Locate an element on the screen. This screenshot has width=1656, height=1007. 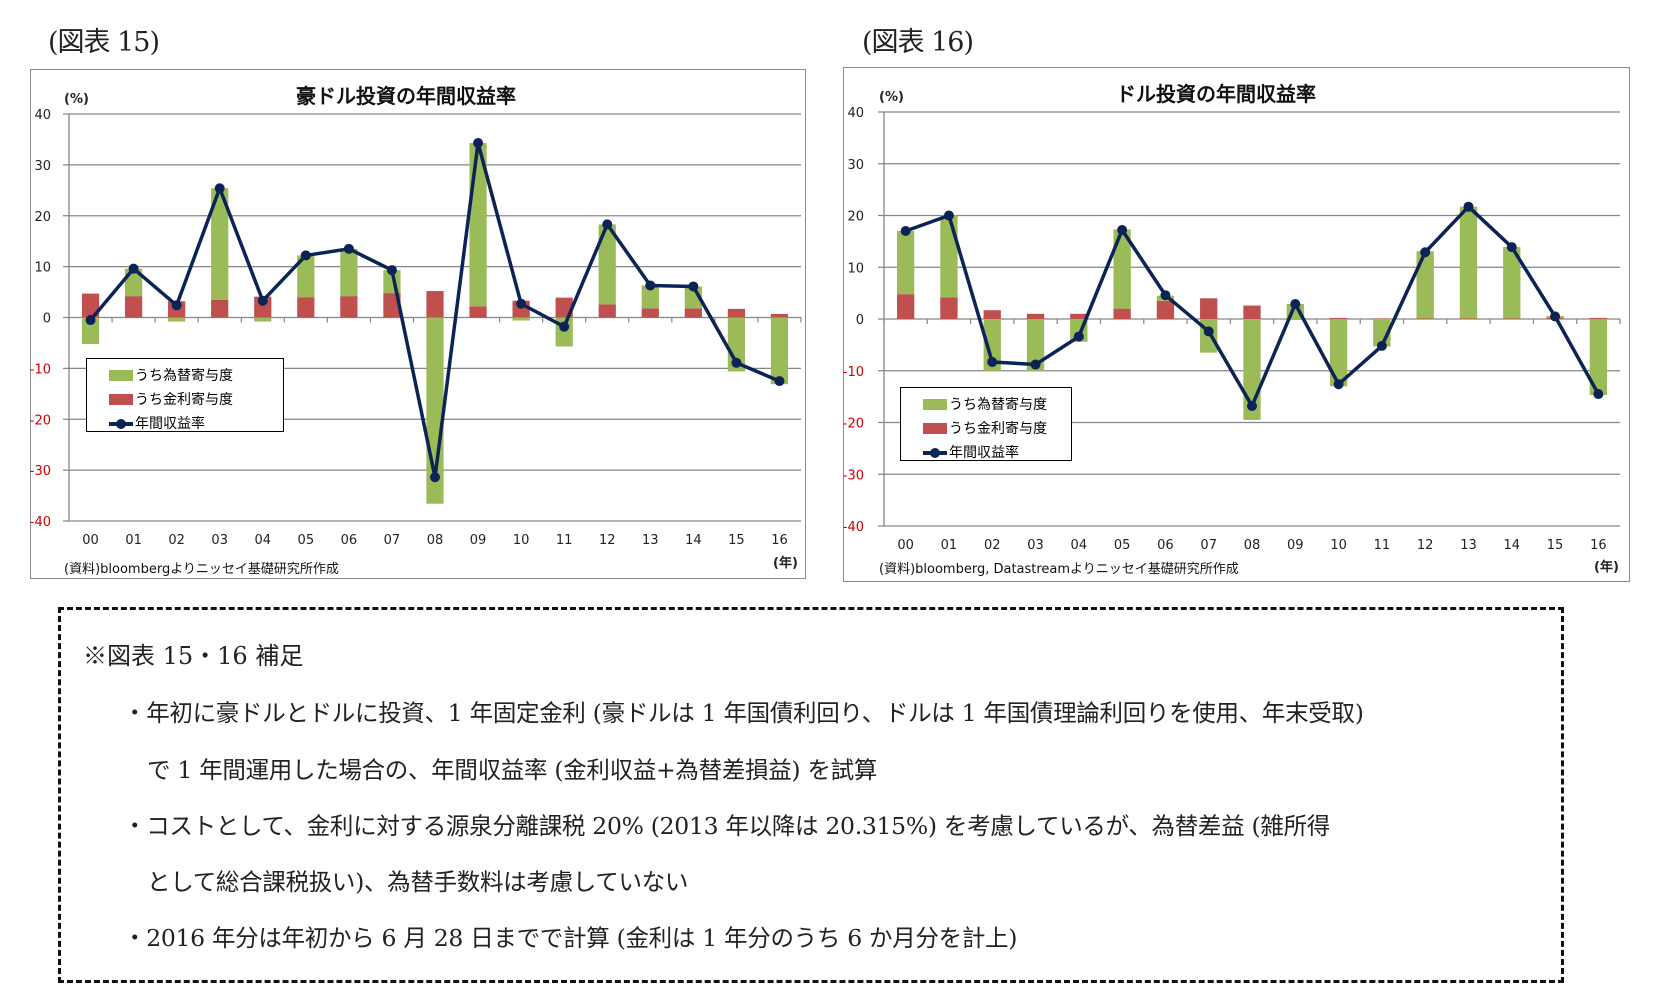
x-category-label: 05 is located at coordinates (306, 540).